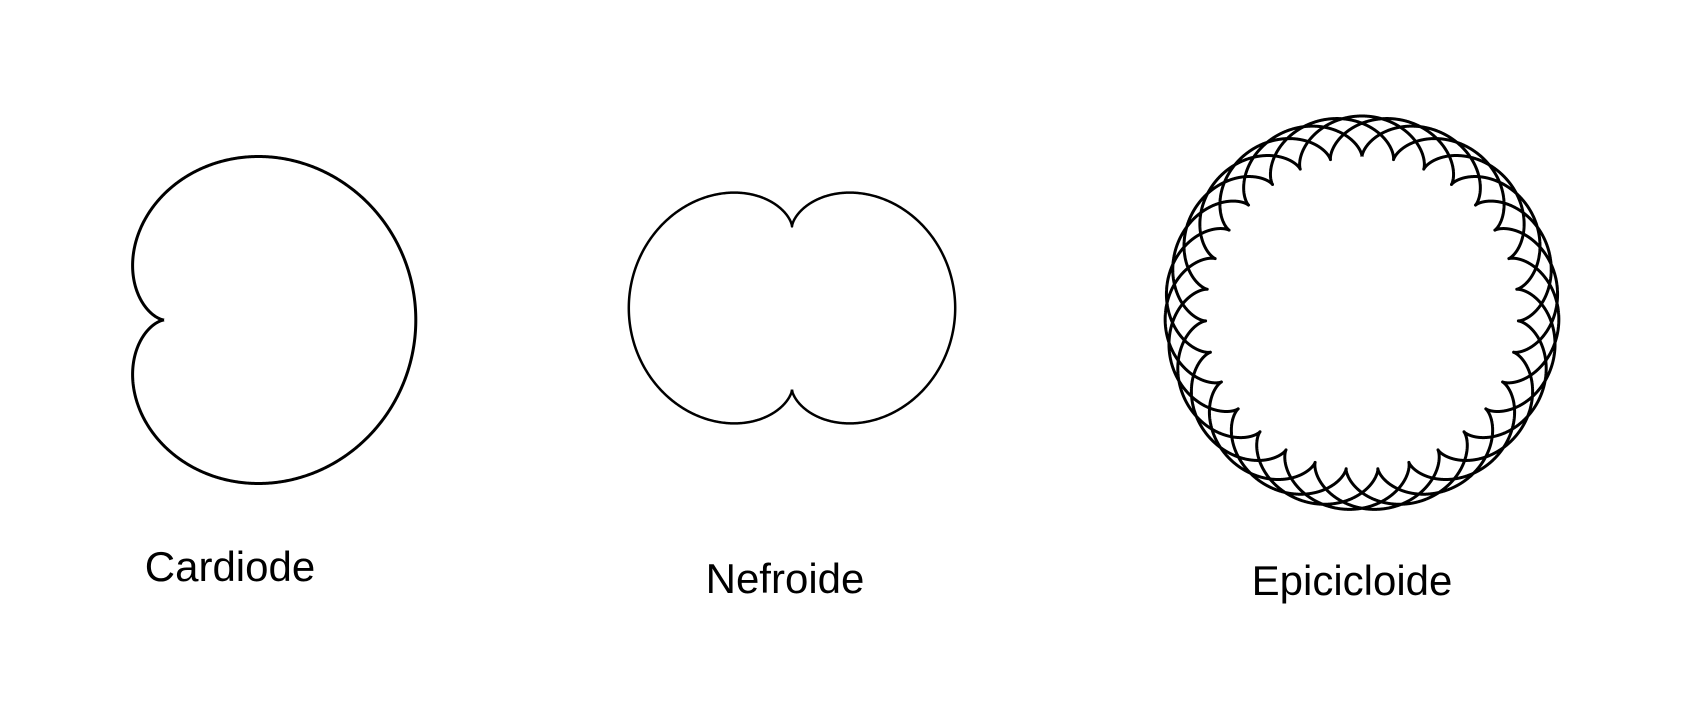 The height and width of the screenshot is (705, 1696). What do you see at coordinates (785, 578) in the screenshot?
I see `nefroide-label: Nefroide` at bounding box center [785, 578].